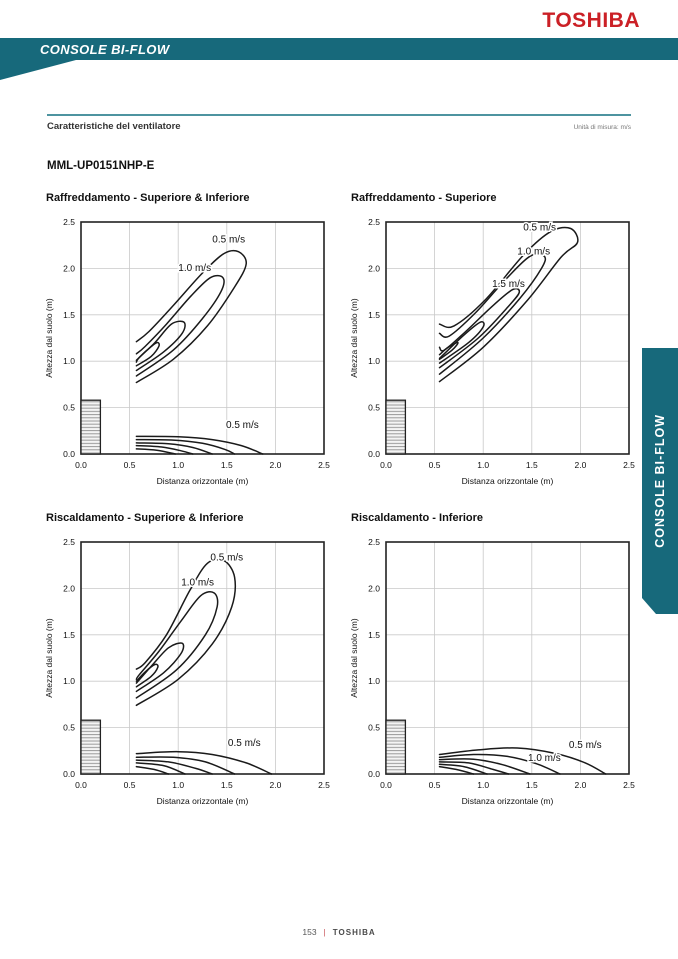 This screenshot has width=678, height=959. Describe the element at coordinates (532, 785) in the screenshot. I see `x-tick-label: 1.5` at that location.